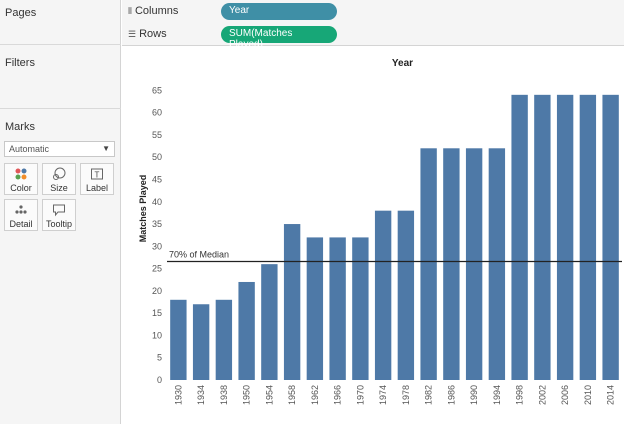 This screenshot has width=624, height=424. I want to click on label-button-label: Label, so click(97, 188).